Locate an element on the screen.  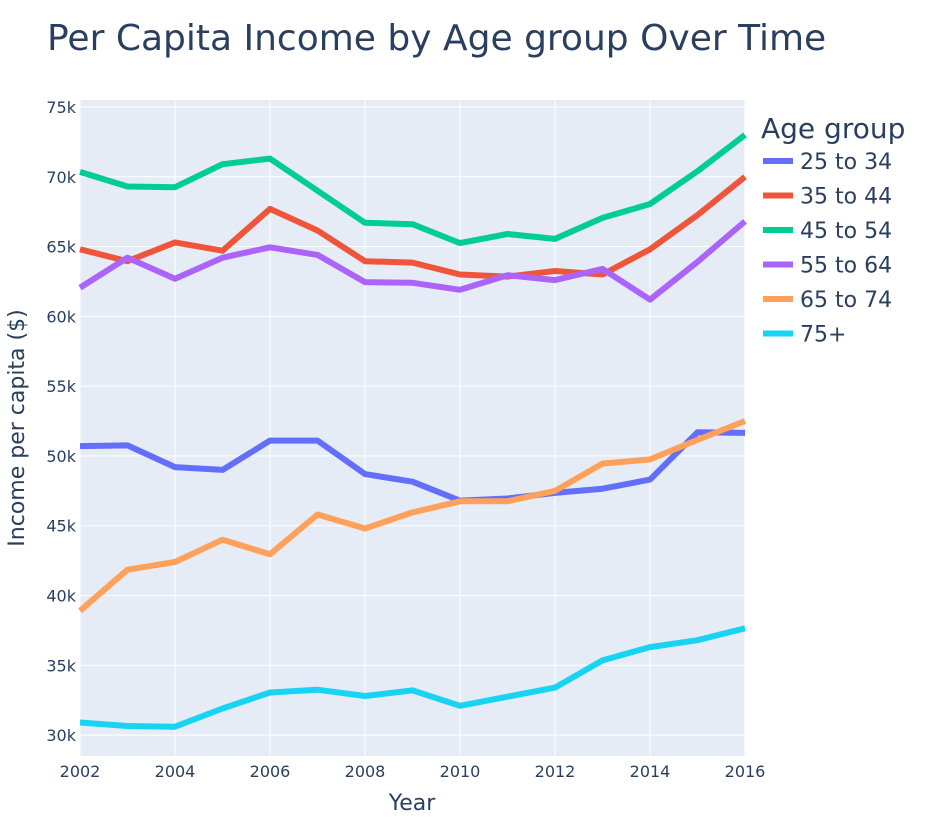
legend-item-label: 45 to 54 is located at coordinates (846, 231).